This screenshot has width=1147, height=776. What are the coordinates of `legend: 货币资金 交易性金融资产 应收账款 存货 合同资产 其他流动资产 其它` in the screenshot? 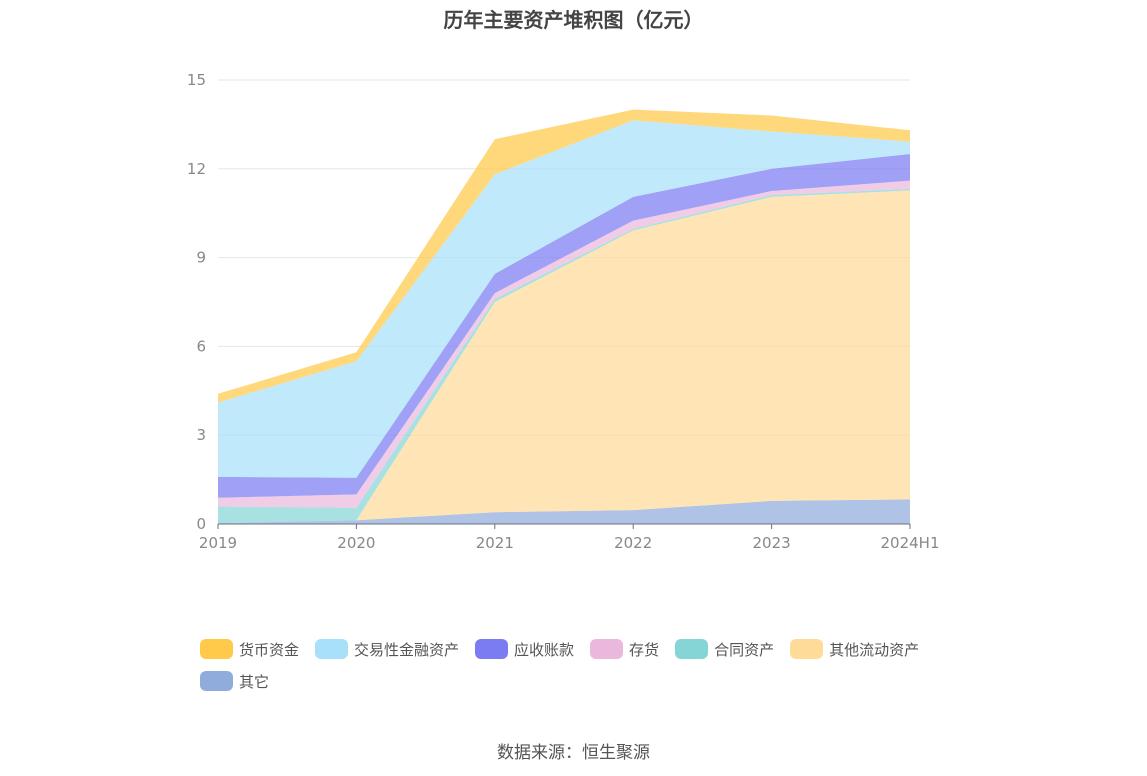 It's located at (590, 665).